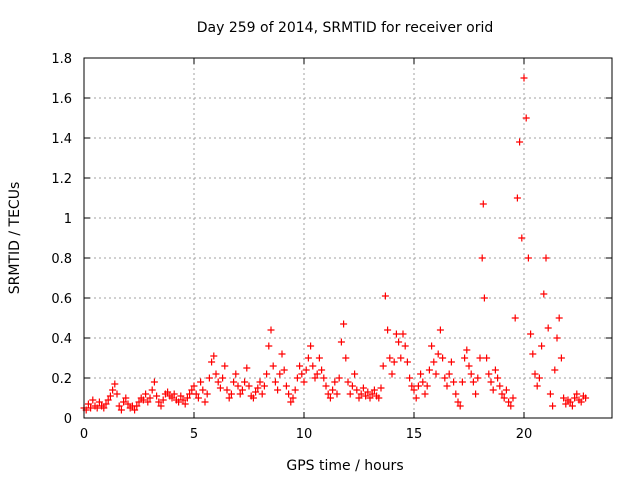 This screenshot has width=640, height=480. What do you see at coordinates (15, 238) in the screenshot?
I see `y-axis-title: SRMTID / TECUs` at bounding box center [15, 238].